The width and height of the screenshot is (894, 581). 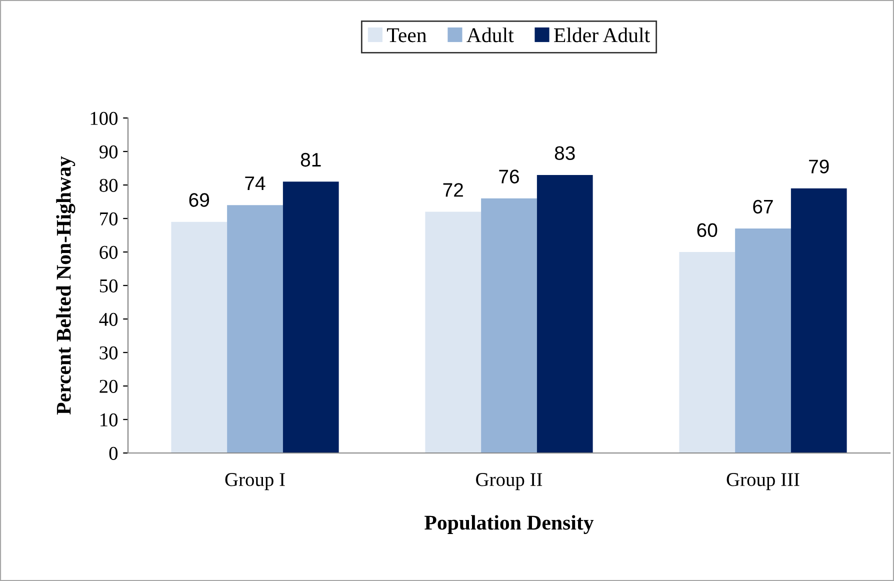 I want to click on x-axis-title: Population Density, so click(x=509, y=524).